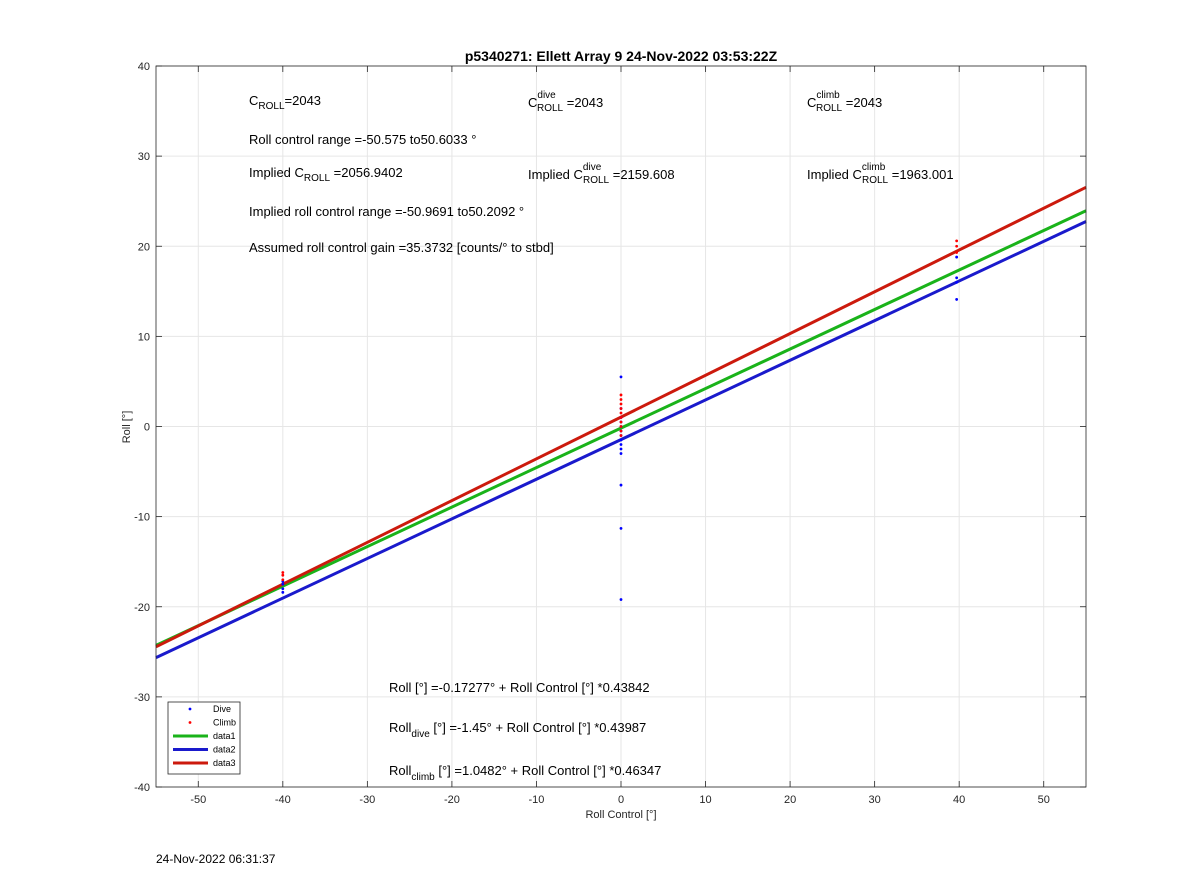  What do you see at coordinates (601, 174) in the screenshot?
I see `implied-c-roll-dive-annotation: Implied Cdive ROLL =2159.608` at bounding box center [601, 174].